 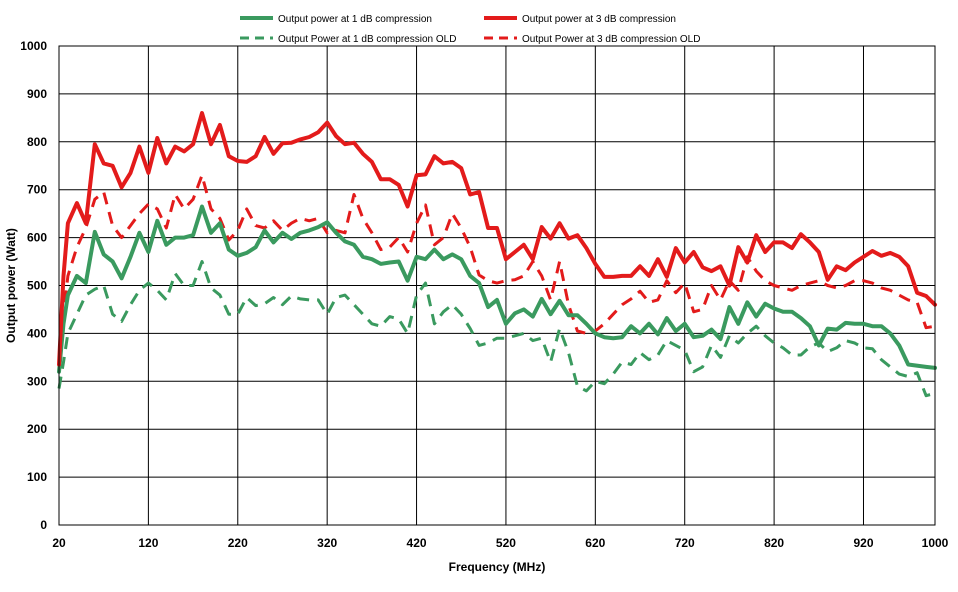 What do you see at coordinates (11, 285) in the screenshot?
I see `y-axis-title: Output power (Watt)` at bounding box center [11, 285].